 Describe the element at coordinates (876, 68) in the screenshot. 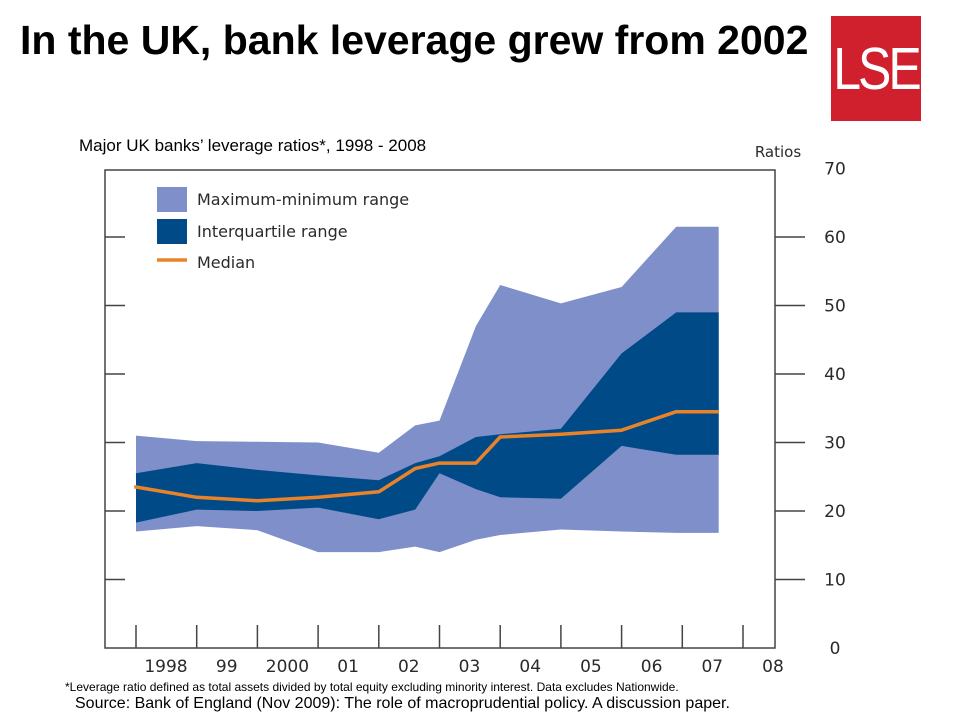

I see `lse-logo: LSE` at that location.